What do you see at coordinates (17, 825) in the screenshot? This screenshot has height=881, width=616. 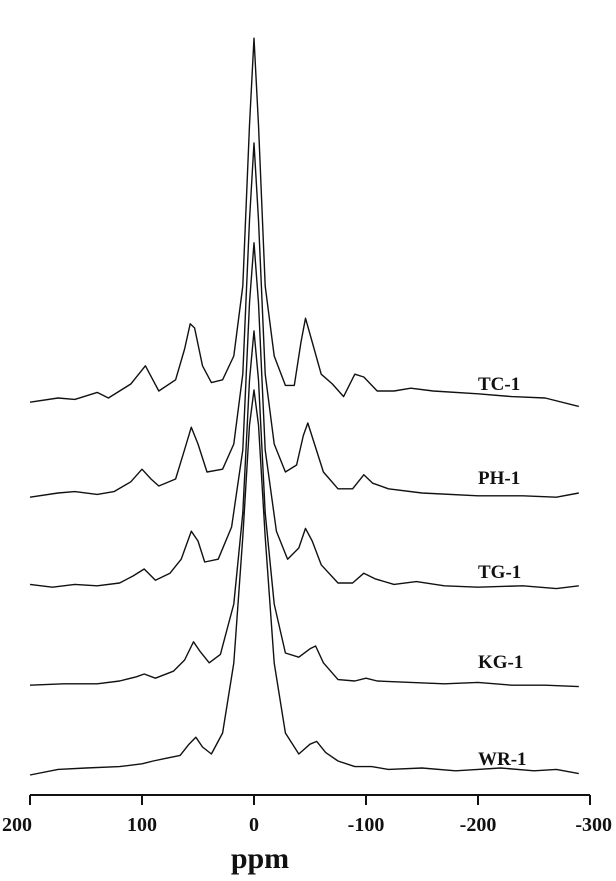 I see `x-tick-label: 200` at bounding box center [17, 825].